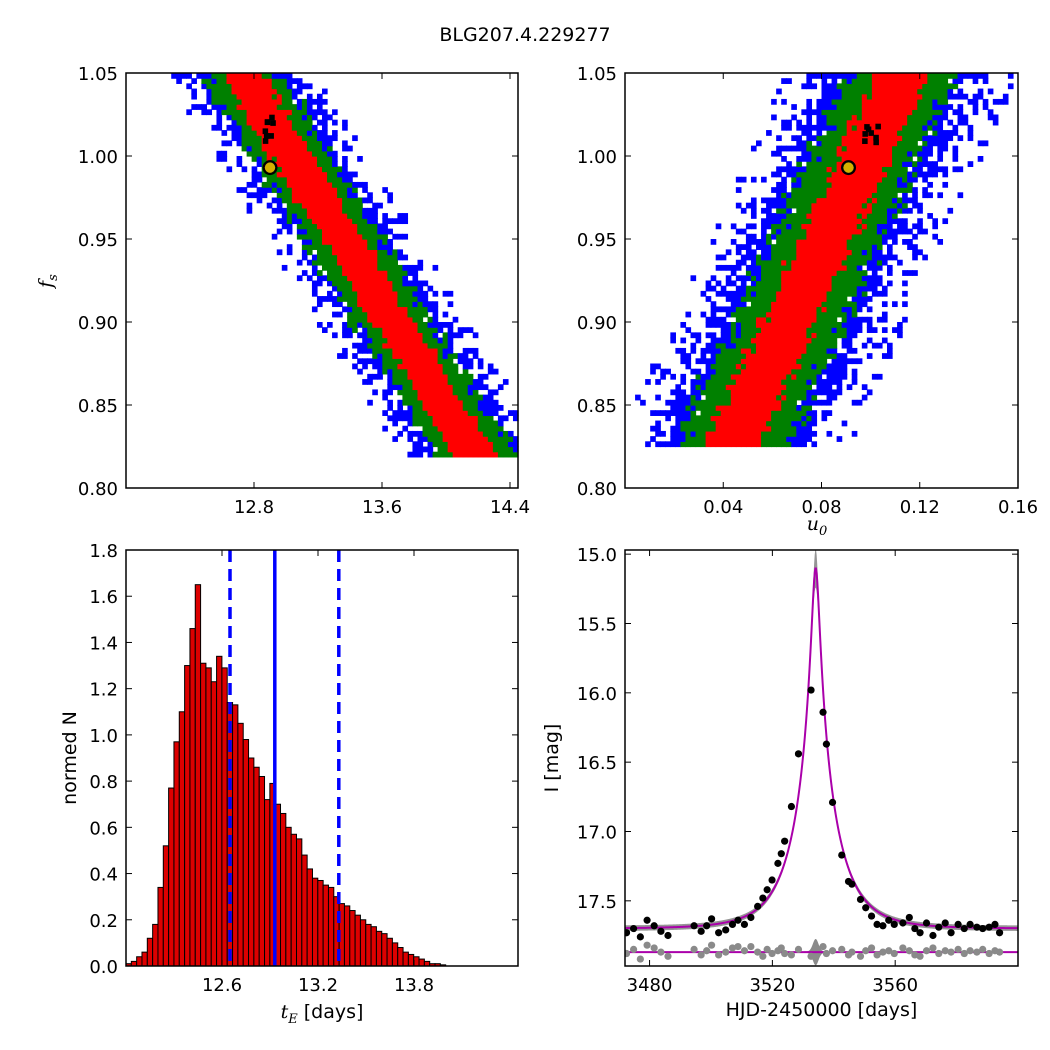 The height and width of the screenshot is (1050, 1050). What do you see at coordinates (860, 899) in the screenshot?
I see `data-point` at bounding box center [860, 899].